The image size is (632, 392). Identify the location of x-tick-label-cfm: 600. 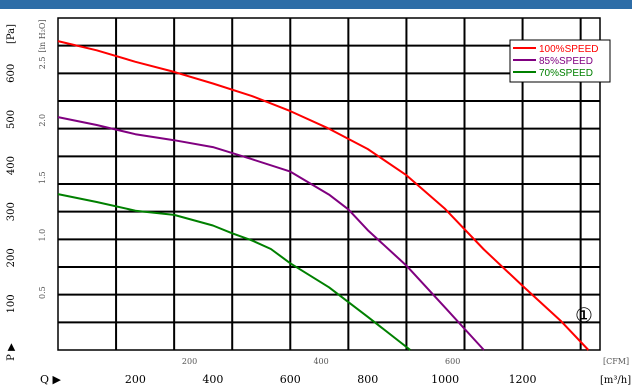
(452, 361).